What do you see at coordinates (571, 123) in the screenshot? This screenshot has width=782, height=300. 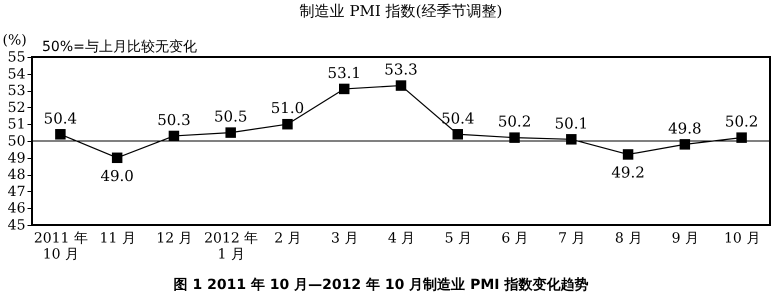 I see `text: 50.1` at bounding box center [571, 123].